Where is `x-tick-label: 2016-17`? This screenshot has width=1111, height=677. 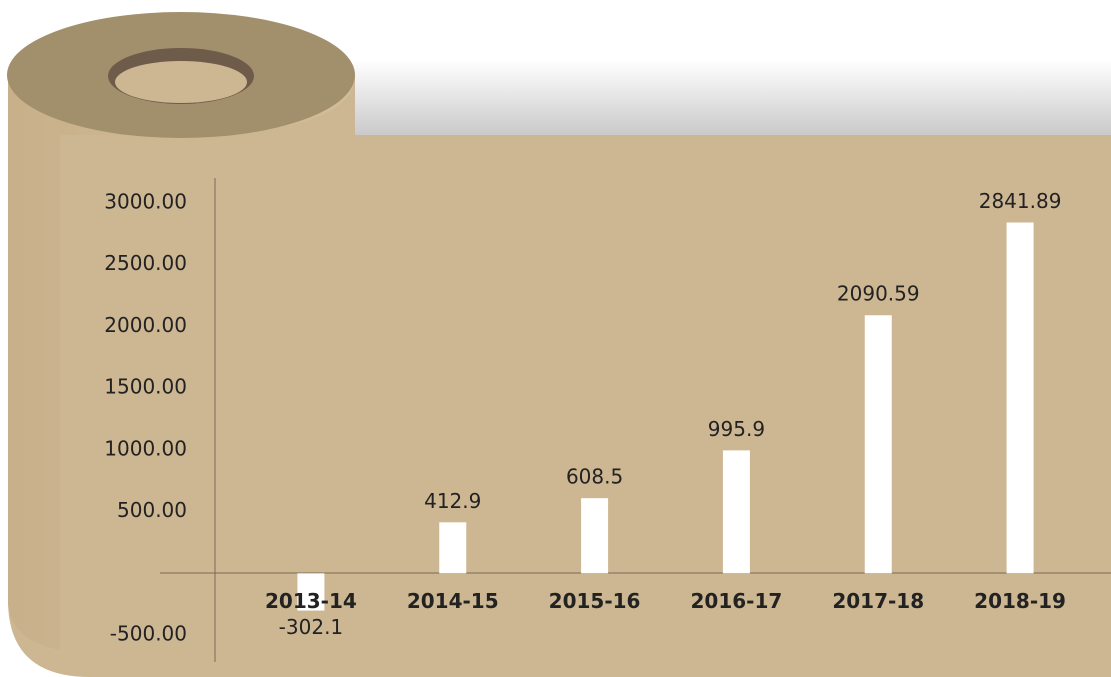 x-tick-label: 2016-17 is located at coordinates (737, 601).